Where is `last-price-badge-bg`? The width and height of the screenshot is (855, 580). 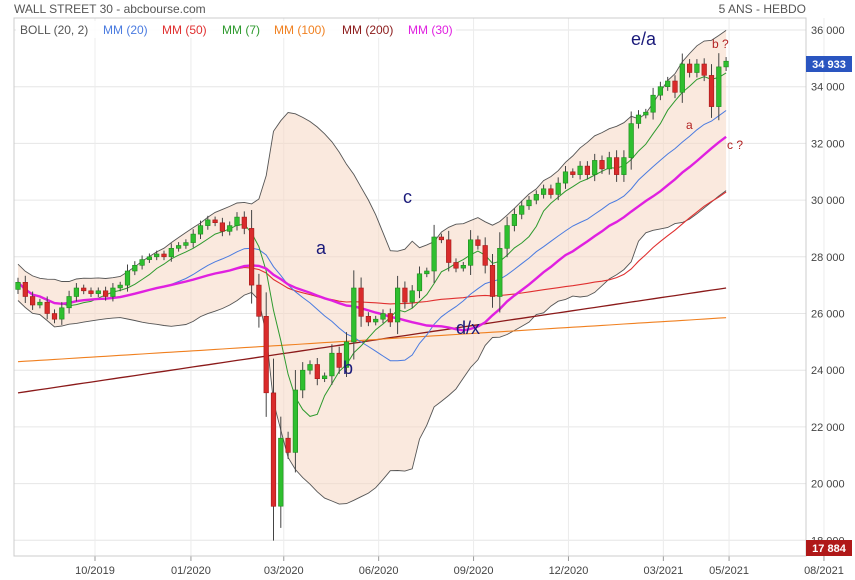
last-price-badge-bg is located at coordinates (829, 64).